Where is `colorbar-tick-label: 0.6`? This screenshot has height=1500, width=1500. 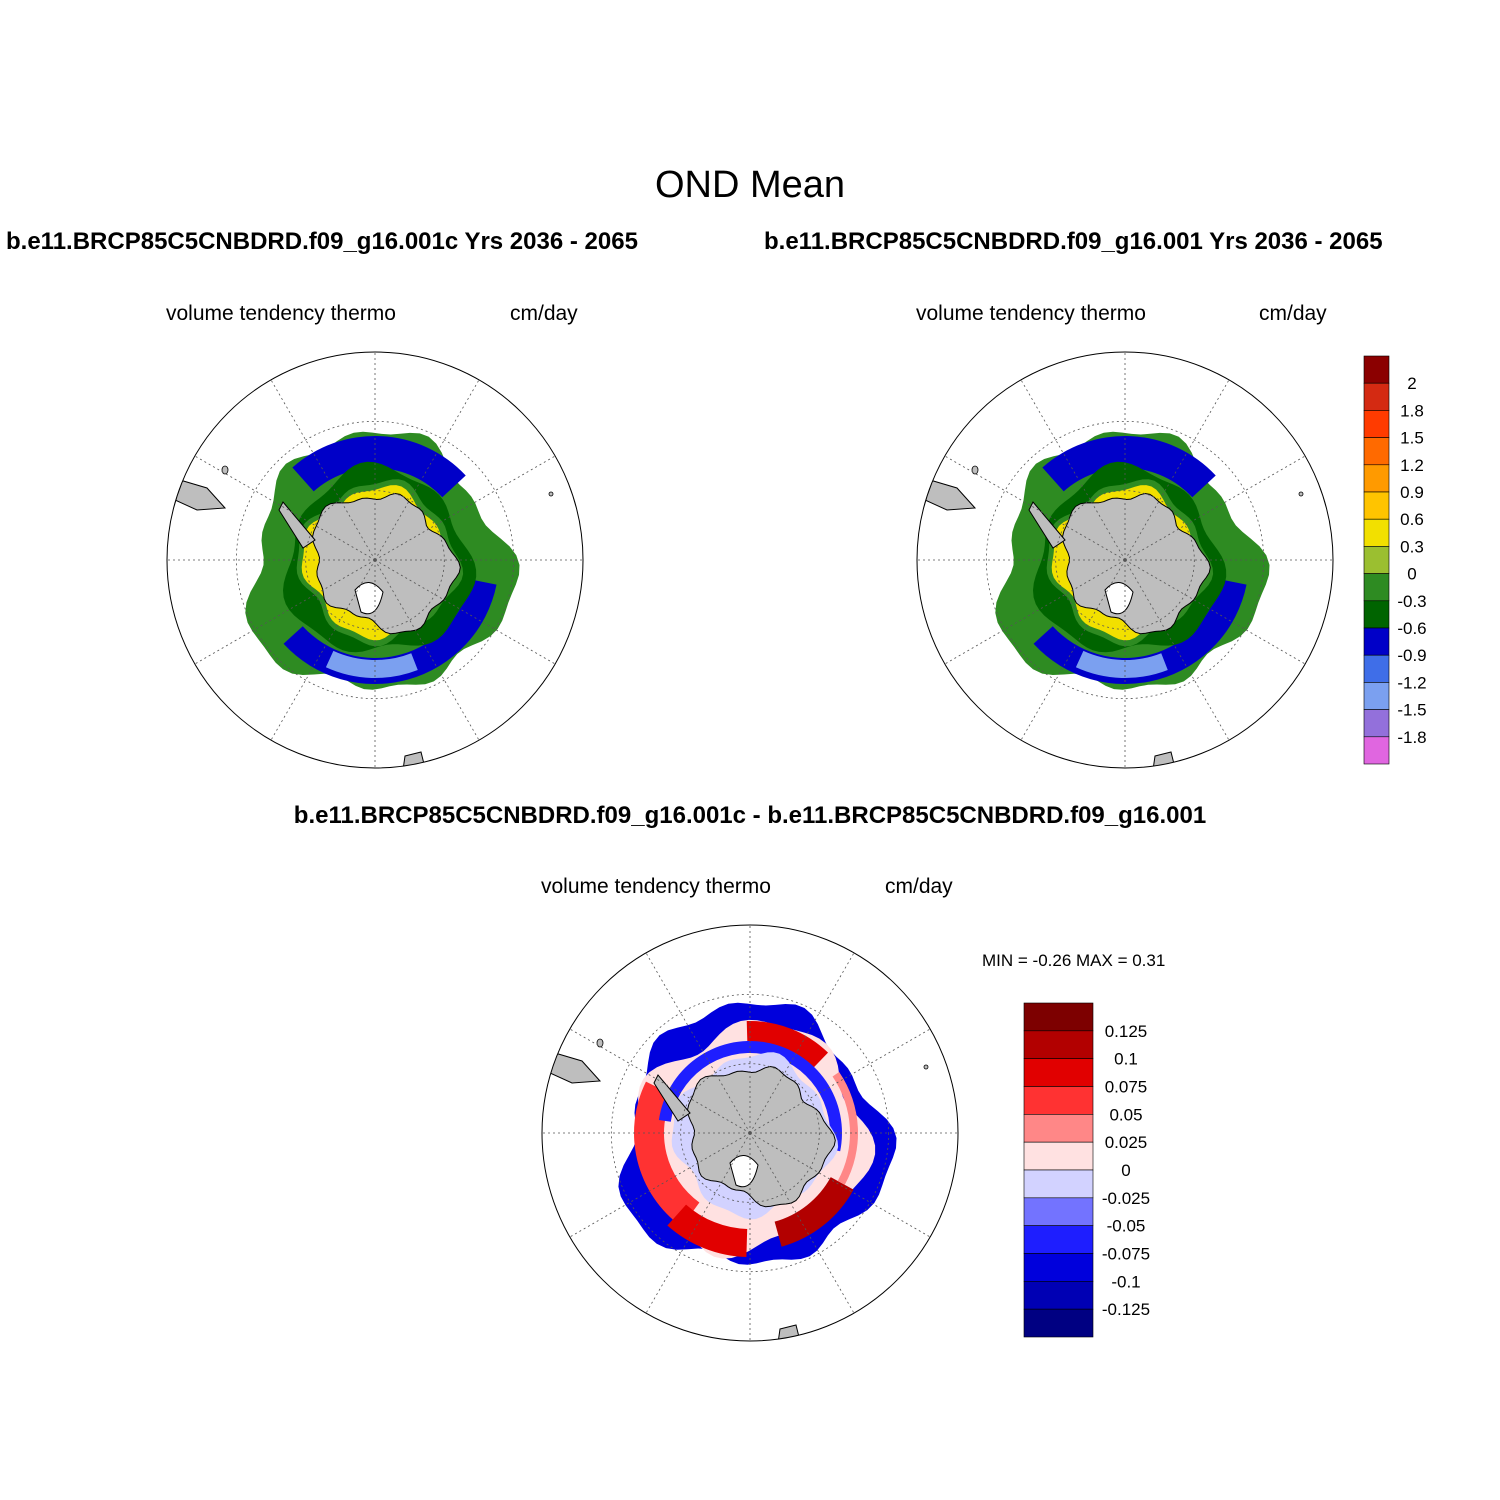
colorbar-tick-label: 0.6 is located at coordinates (1412, 519).